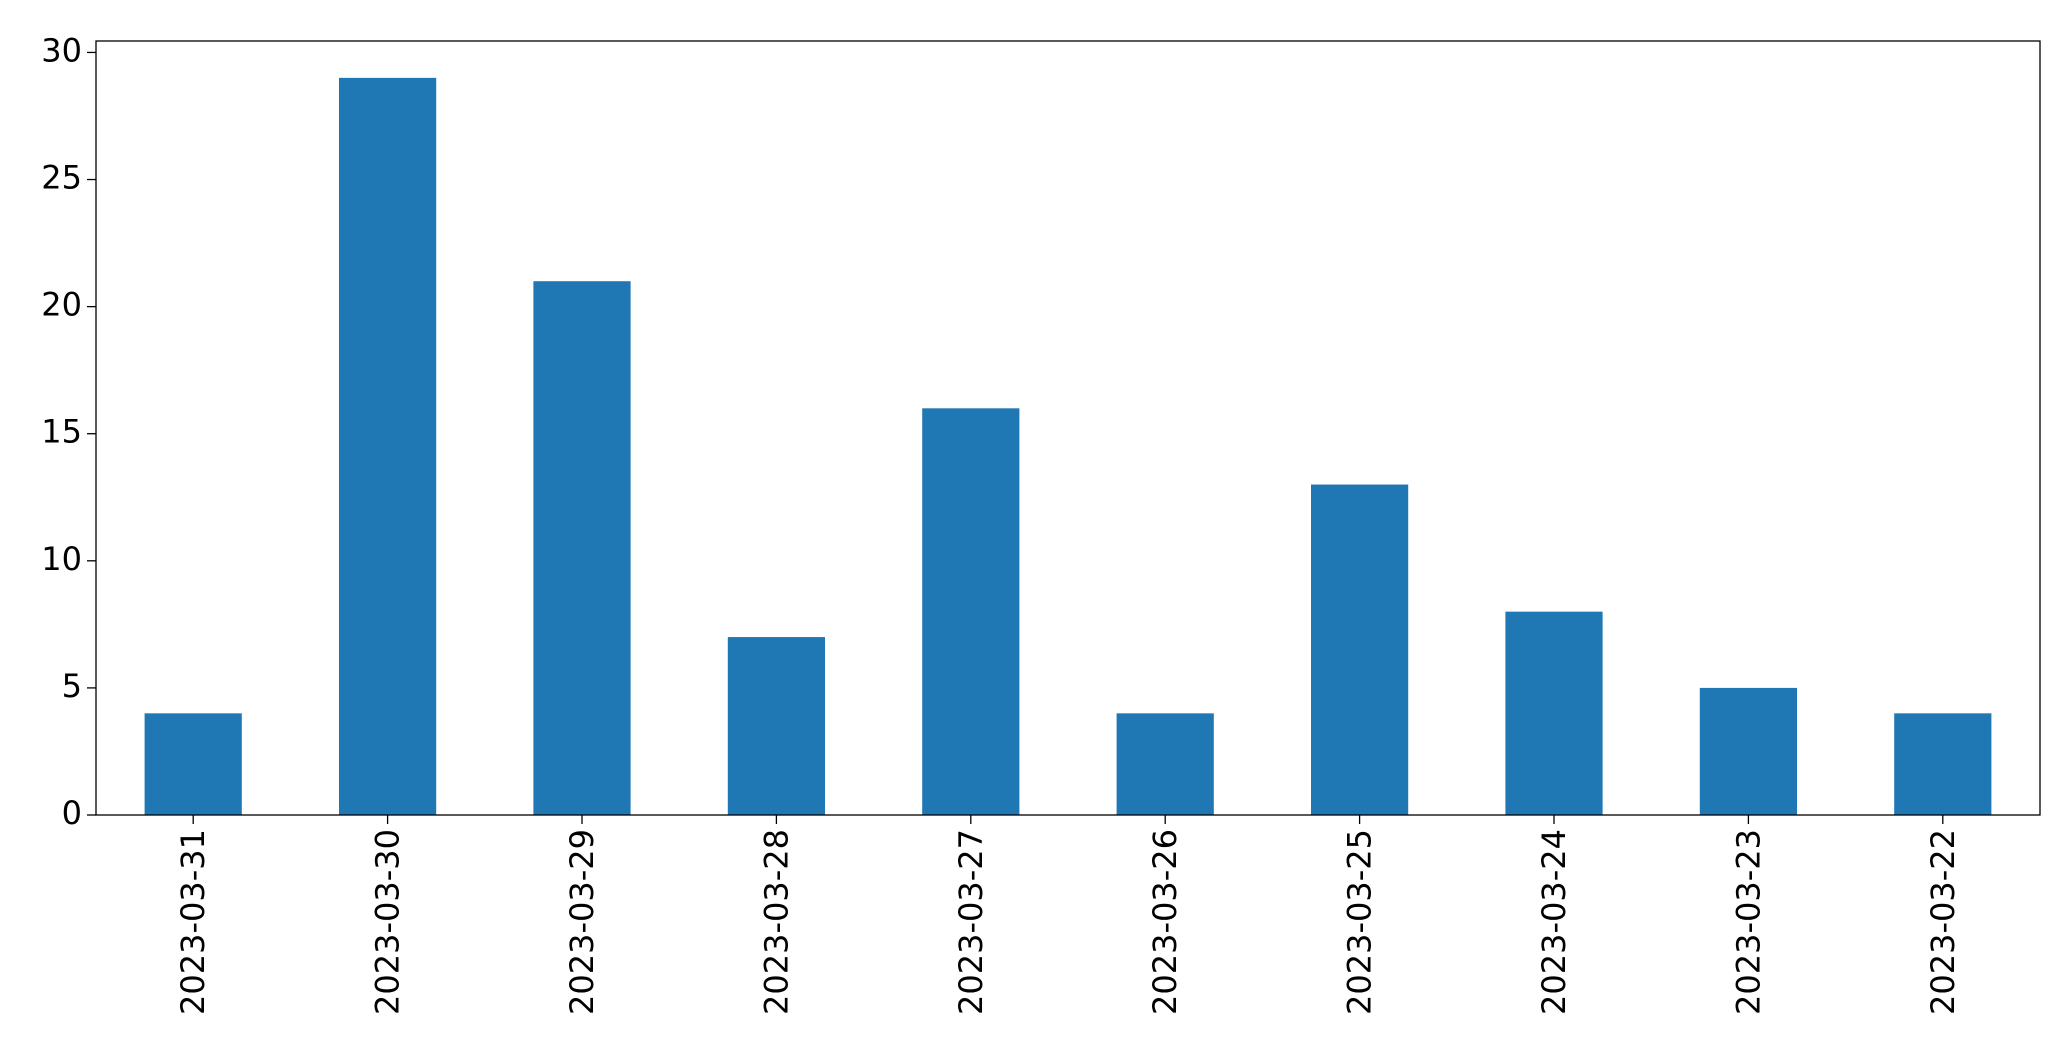 This screenshot has width=2071, height=1063. I want to click on y-tick-label: 5, so click(72, 686).